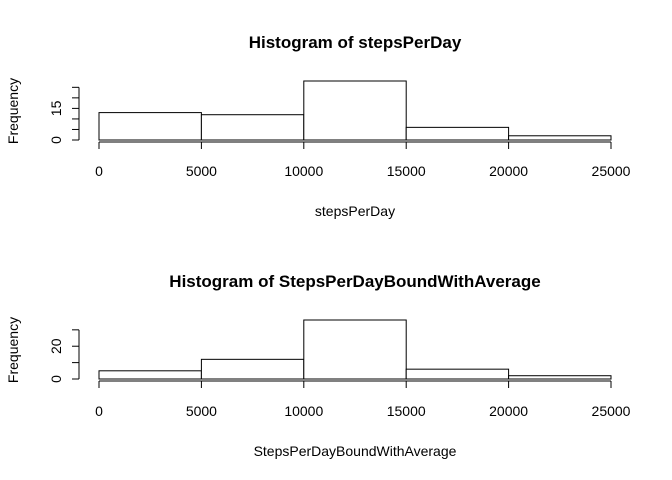 The image size is (672, 480). What do you see at coordinates (354, 281) in the screenshot?
I see `chart-title: Histogram of StepsPerDayBoundWithAverage` at bounding box center [354, 281].